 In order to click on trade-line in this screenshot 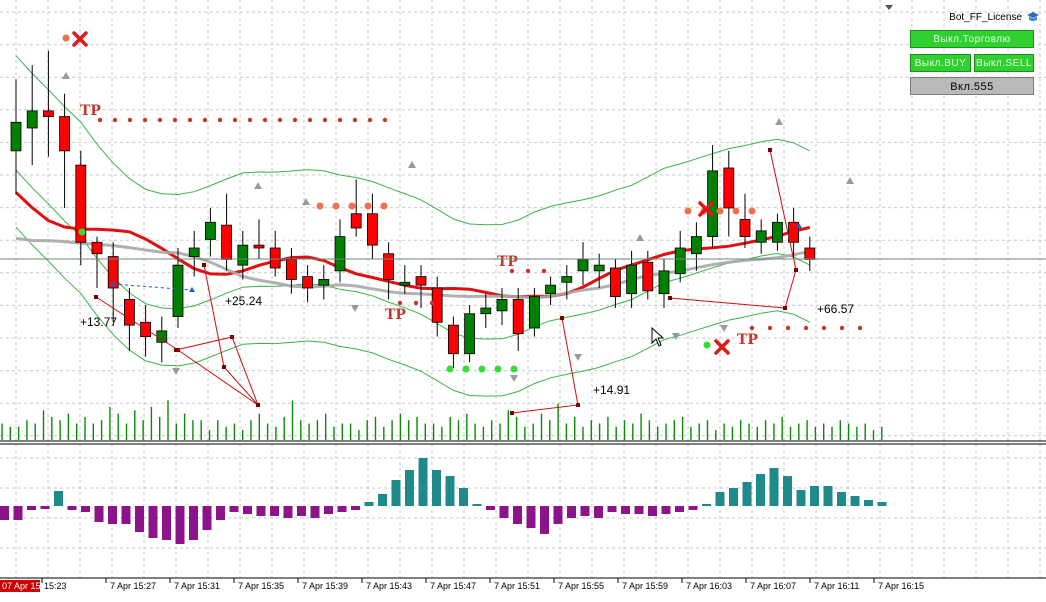, I will do `click(733, 229)`.